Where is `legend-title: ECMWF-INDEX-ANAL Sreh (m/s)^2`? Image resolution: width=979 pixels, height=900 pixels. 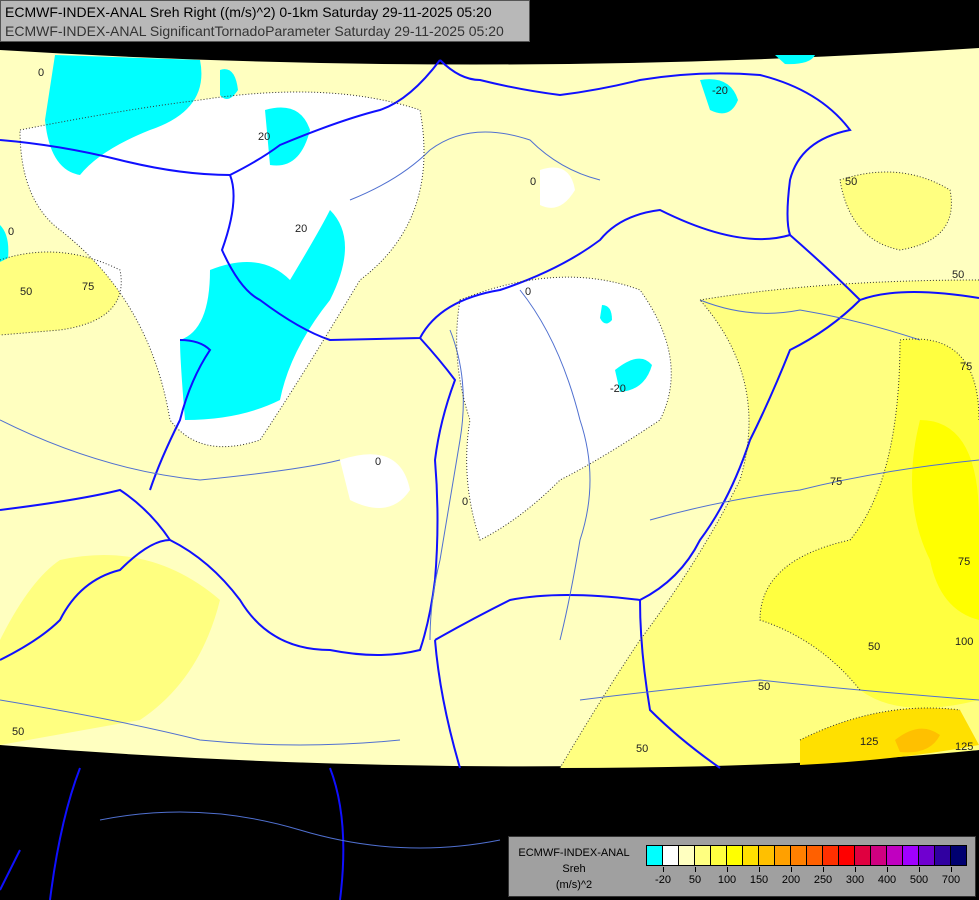 legend-title: ECMWF-INDEX-ANAL Sreh (m/s)^2 is located at coordinates (574, 869).